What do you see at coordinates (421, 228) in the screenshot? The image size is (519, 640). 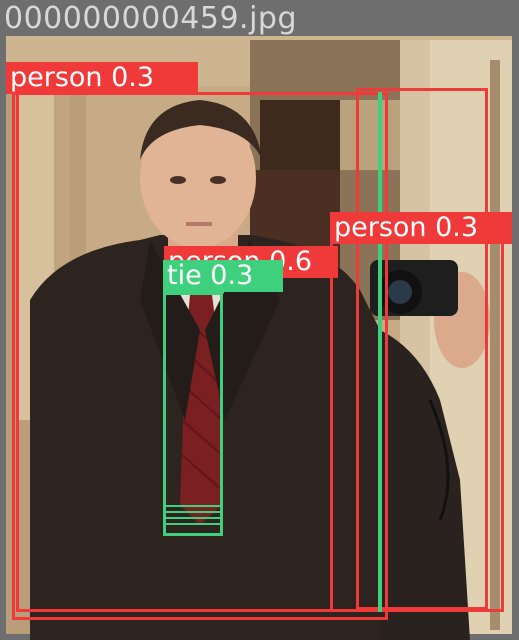 I see `person-label-right: person 0.3` at bounding box center [421, 228].